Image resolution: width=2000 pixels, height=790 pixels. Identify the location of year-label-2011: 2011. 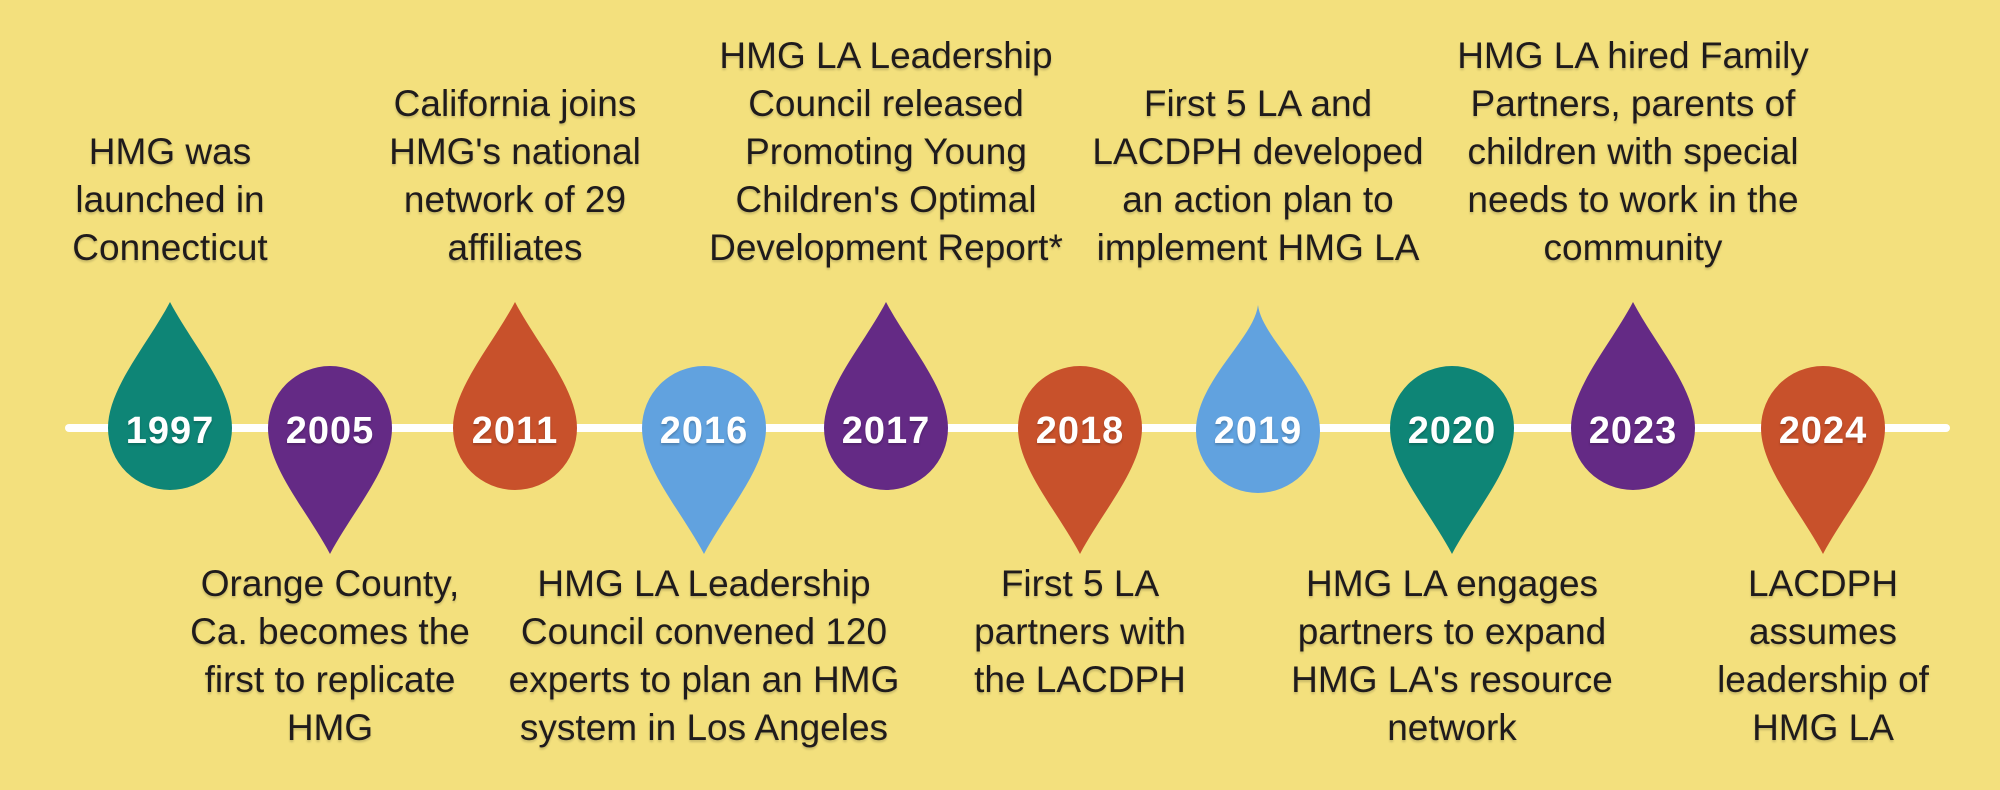
(515, 431).